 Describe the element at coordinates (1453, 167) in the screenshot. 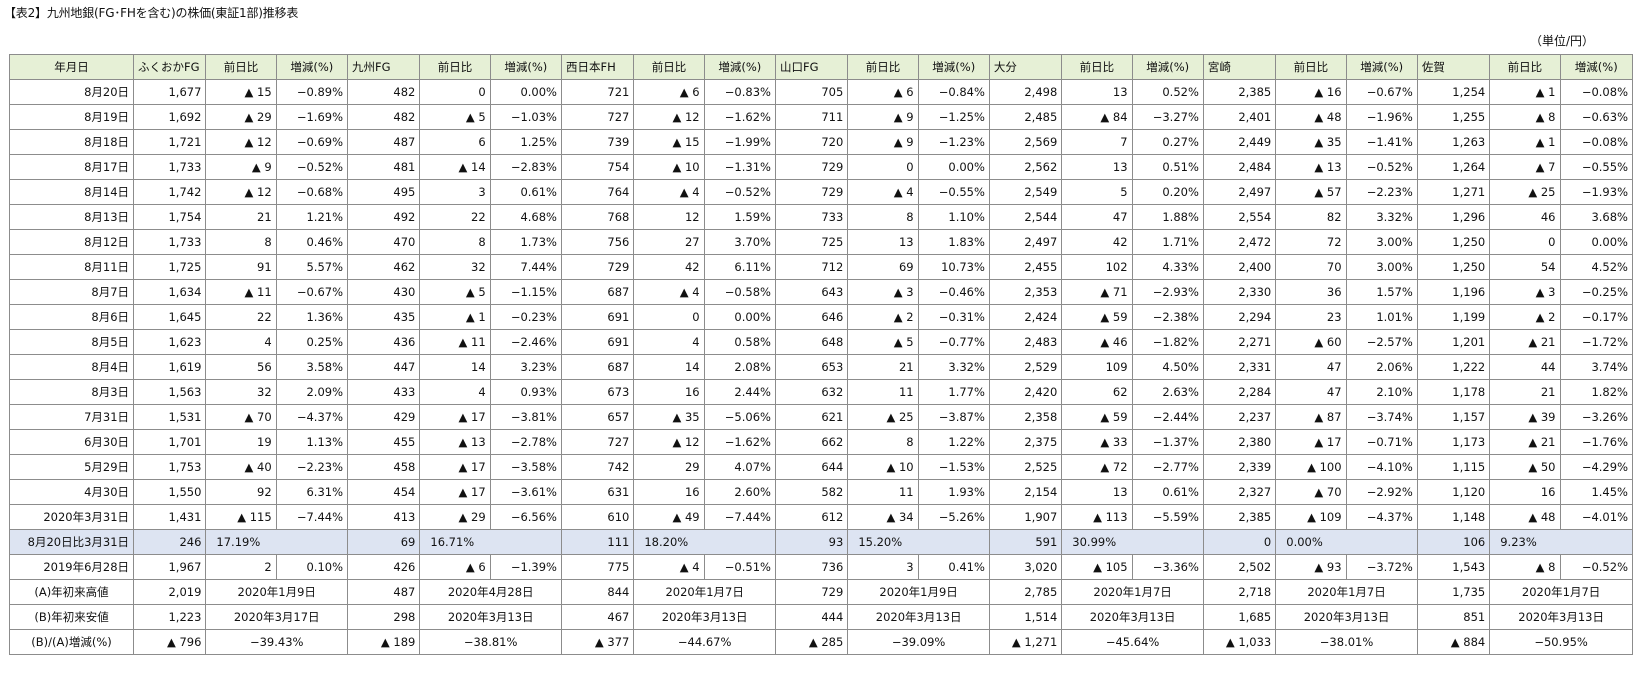

I see `table-cell: 1,264` at that location.